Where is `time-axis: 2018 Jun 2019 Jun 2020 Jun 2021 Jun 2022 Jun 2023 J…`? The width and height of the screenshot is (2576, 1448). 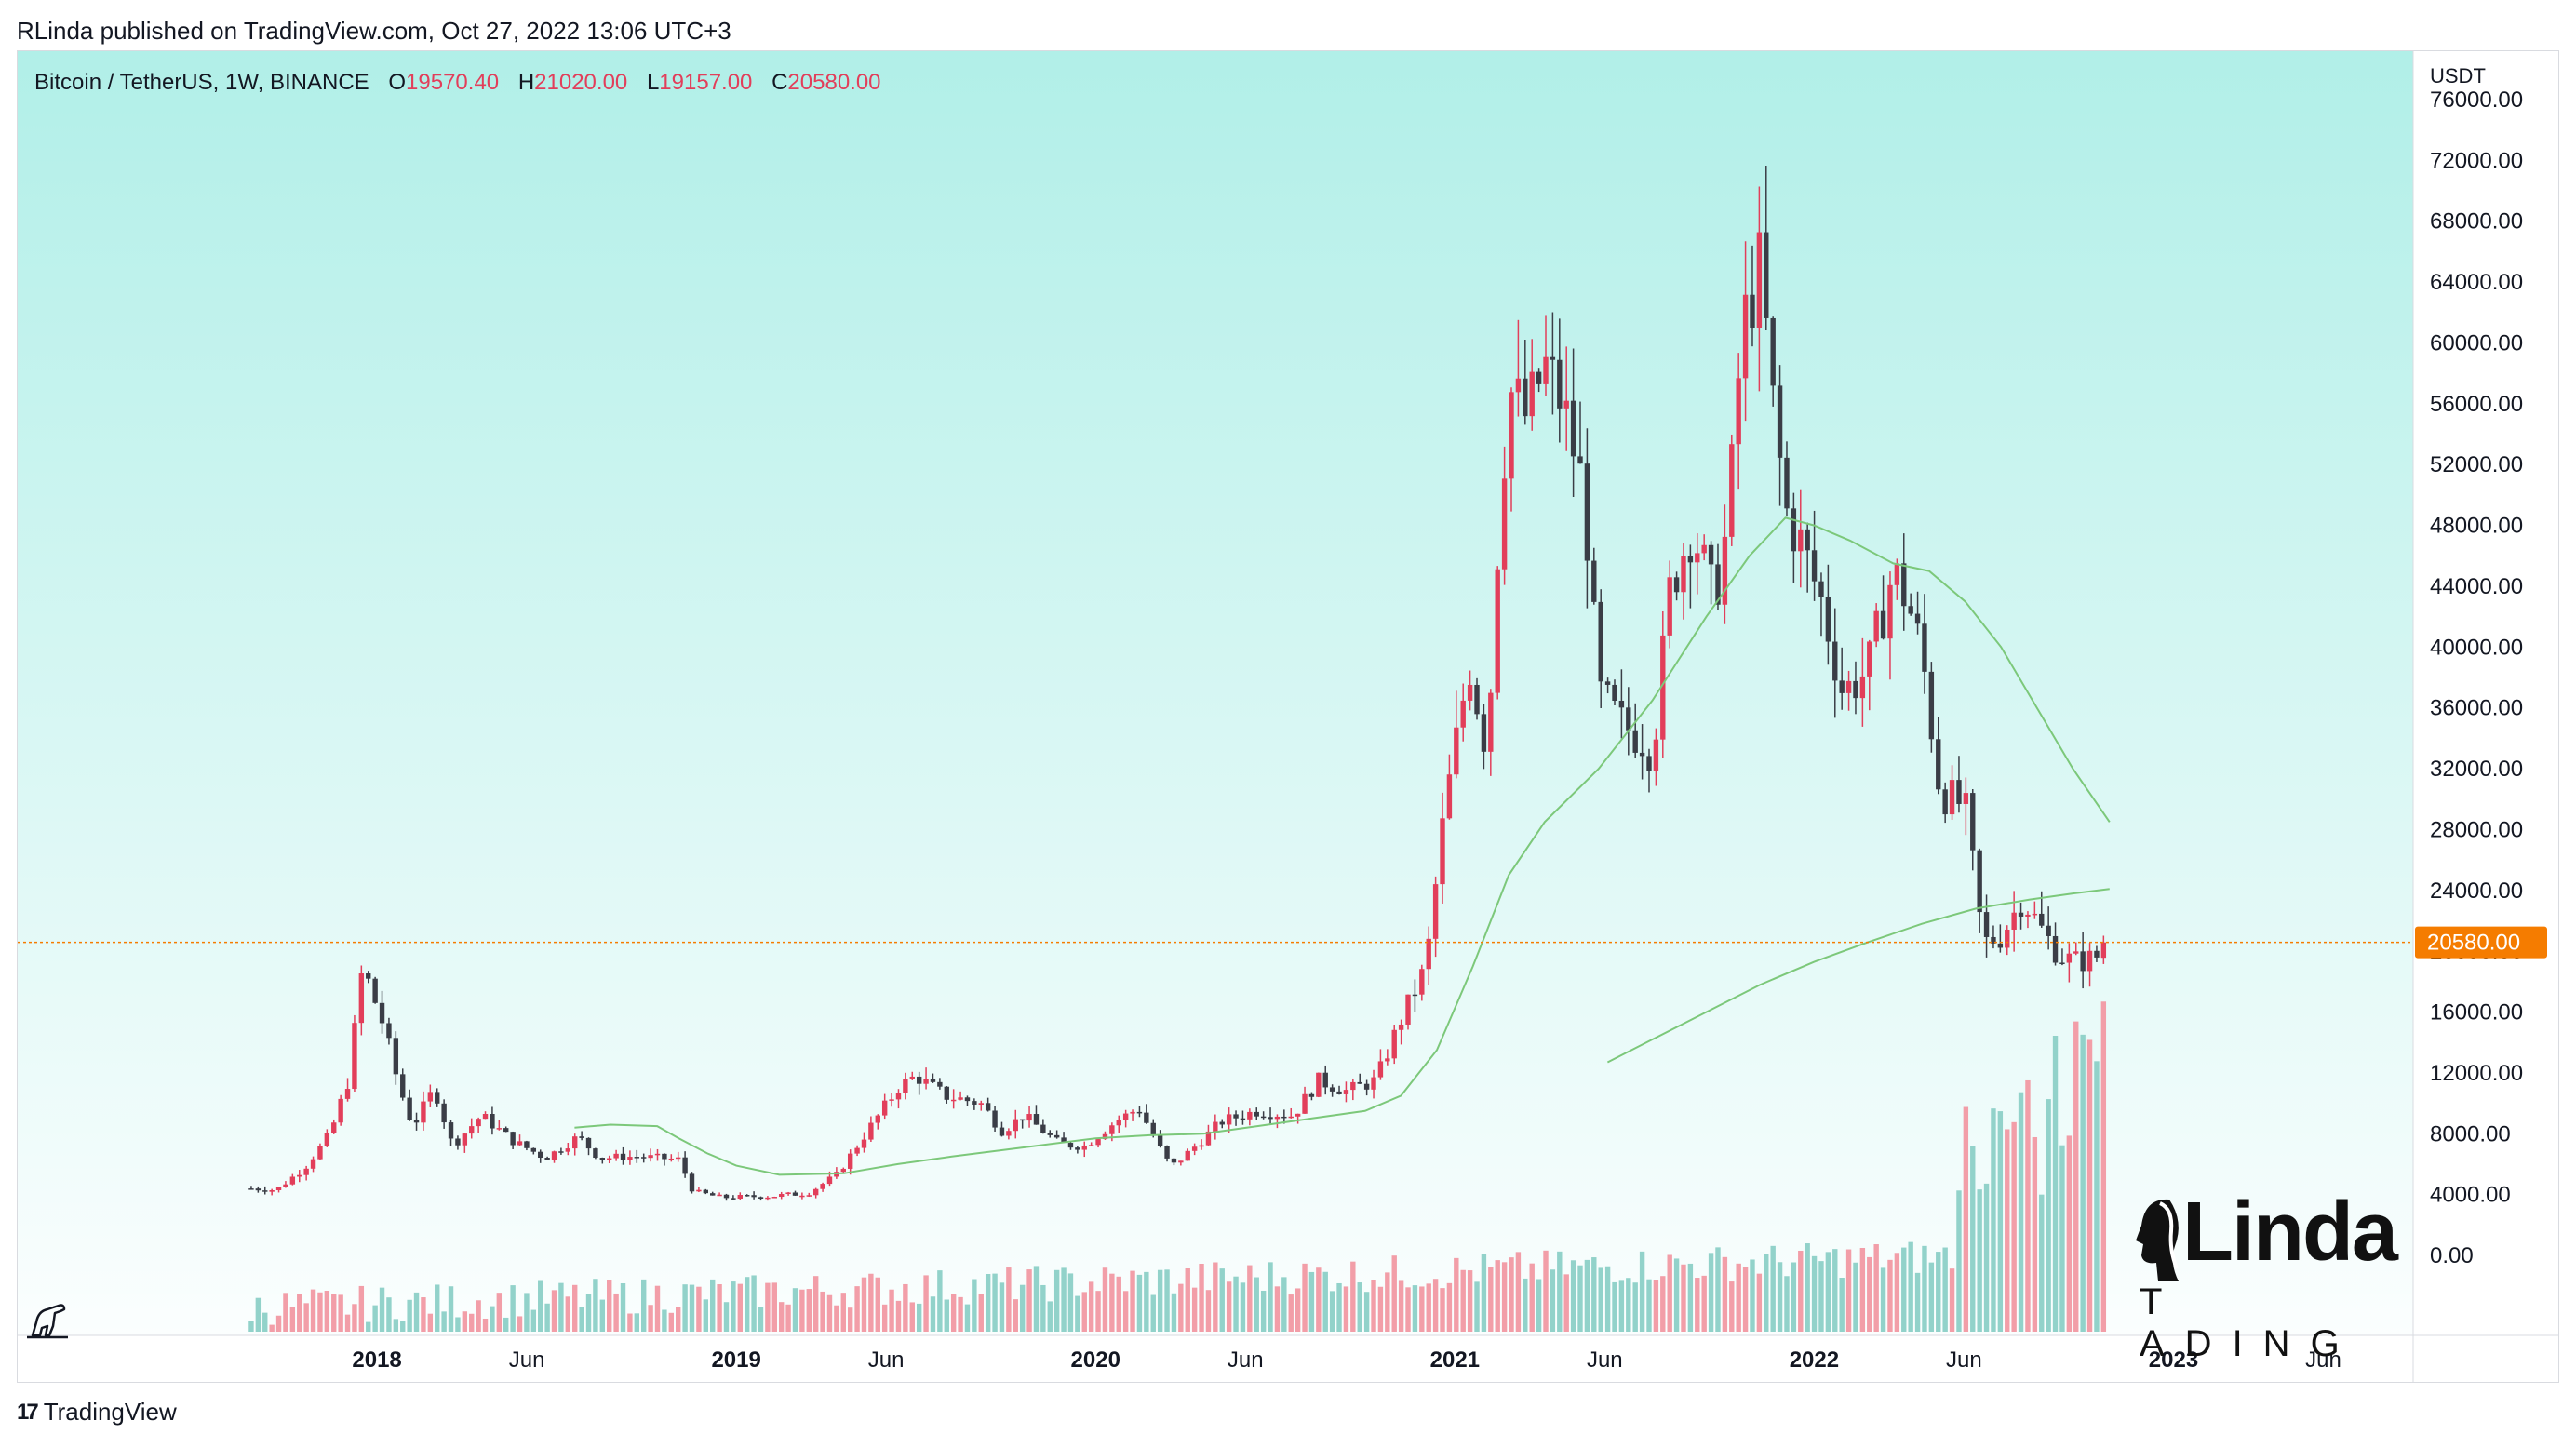 time-axis: 2018 Jun 2019 Jun 2020 Jun 2021 Jun 2022 Jun 2023 J… is located at coordinates (1346, 1360).